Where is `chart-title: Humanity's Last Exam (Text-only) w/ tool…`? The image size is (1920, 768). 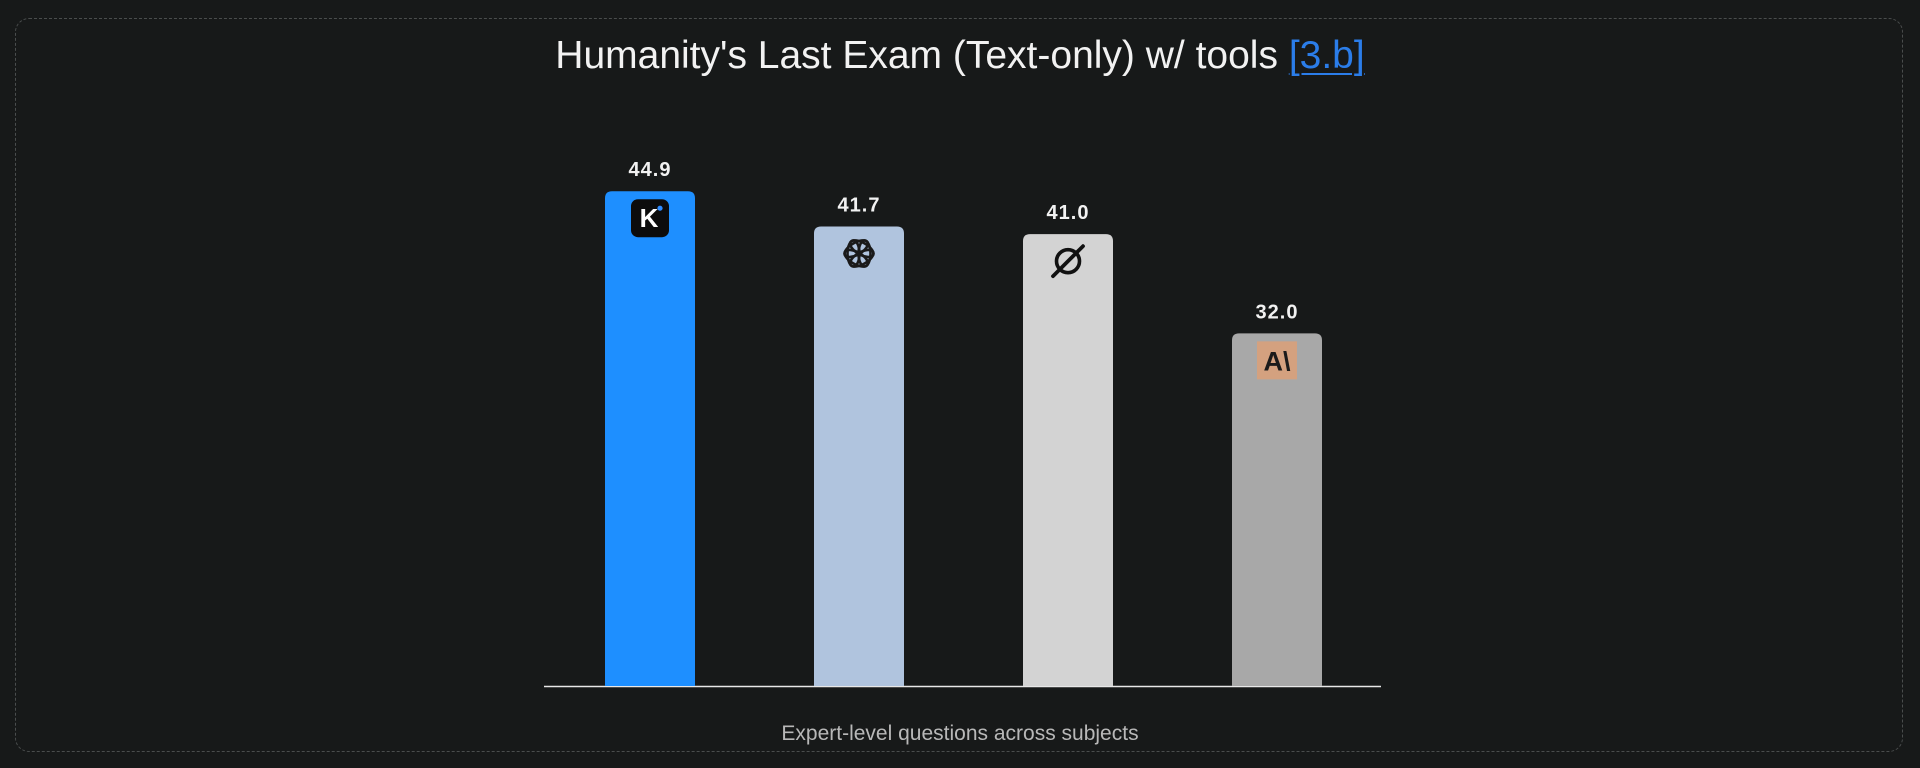 chart-title: Humanity's Last Exam (Text-only) w/ tool… is located at coordinates (960, 56).